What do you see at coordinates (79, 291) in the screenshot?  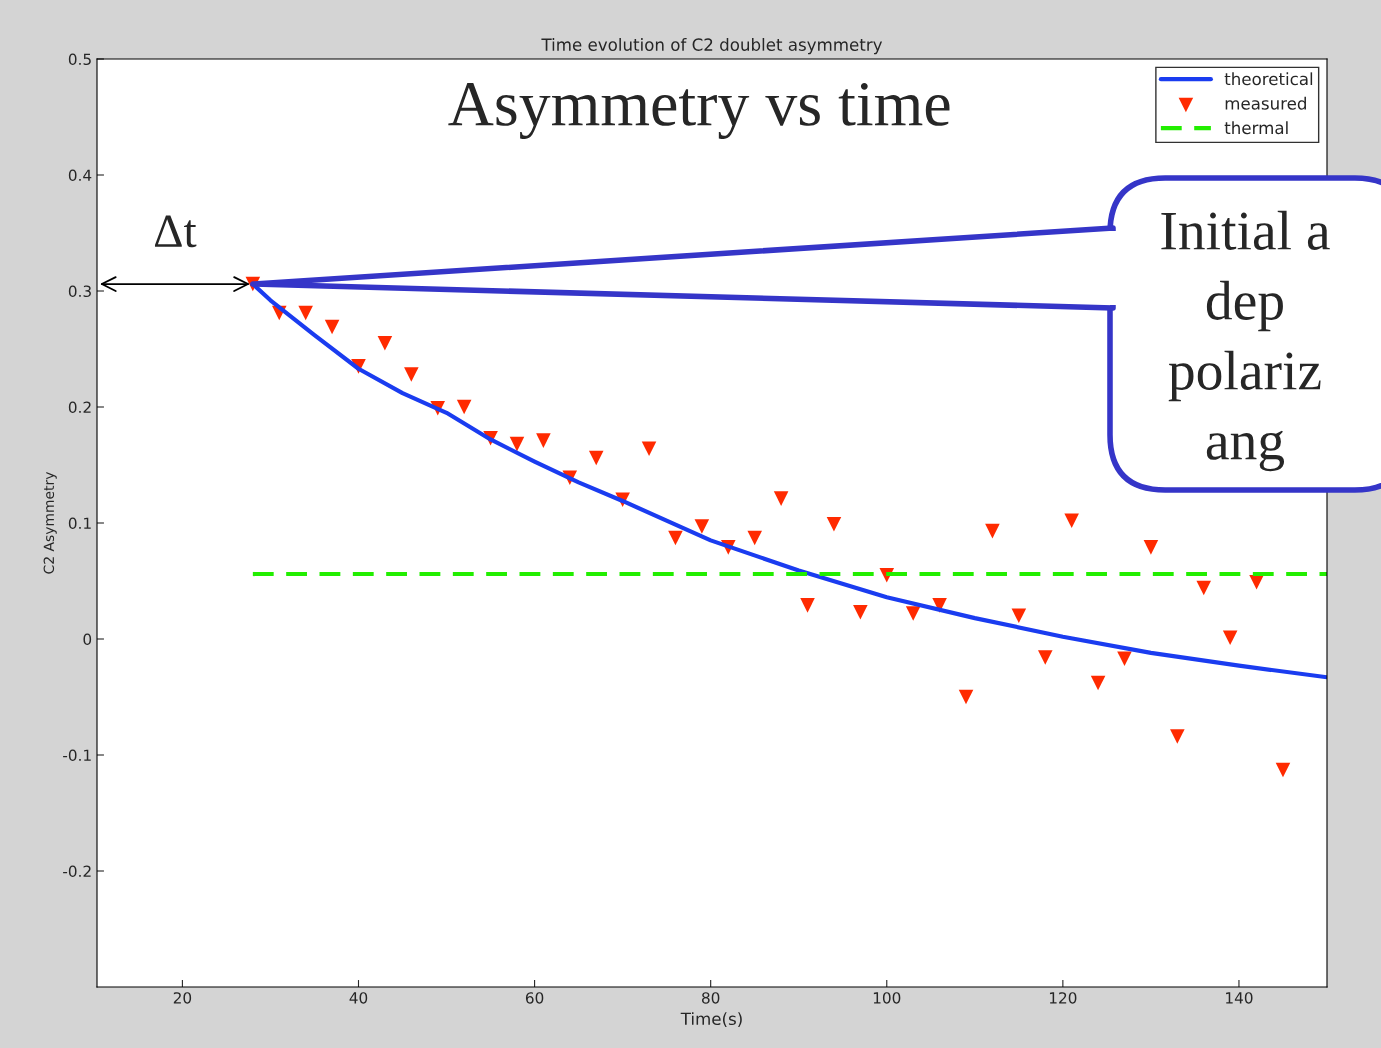 I see `y-tick-label: 0.3` at bounding box center [79, 291].